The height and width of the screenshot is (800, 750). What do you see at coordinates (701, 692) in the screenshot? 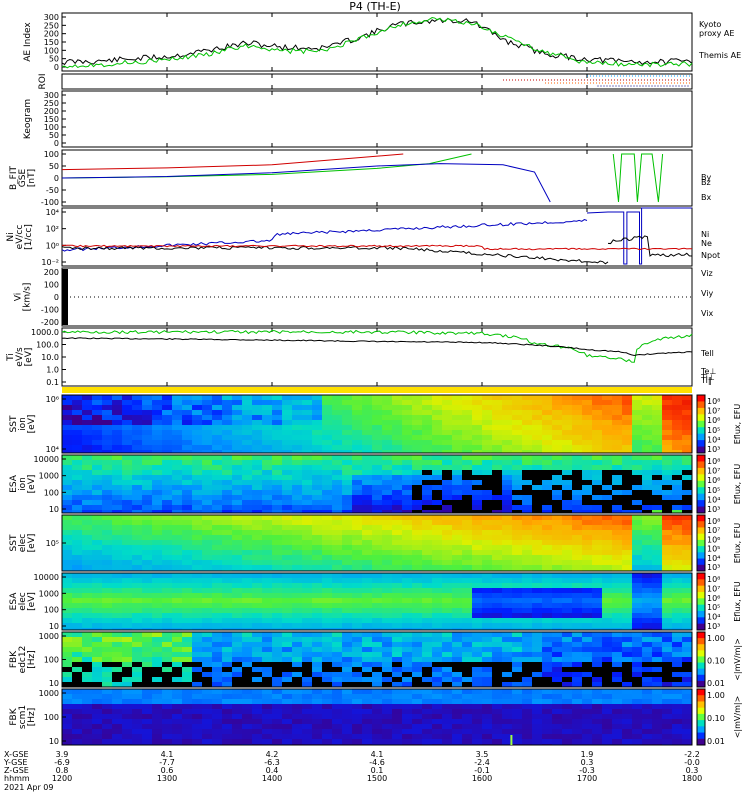
I see `colorbar-segment` at bounding box center [701, 692].